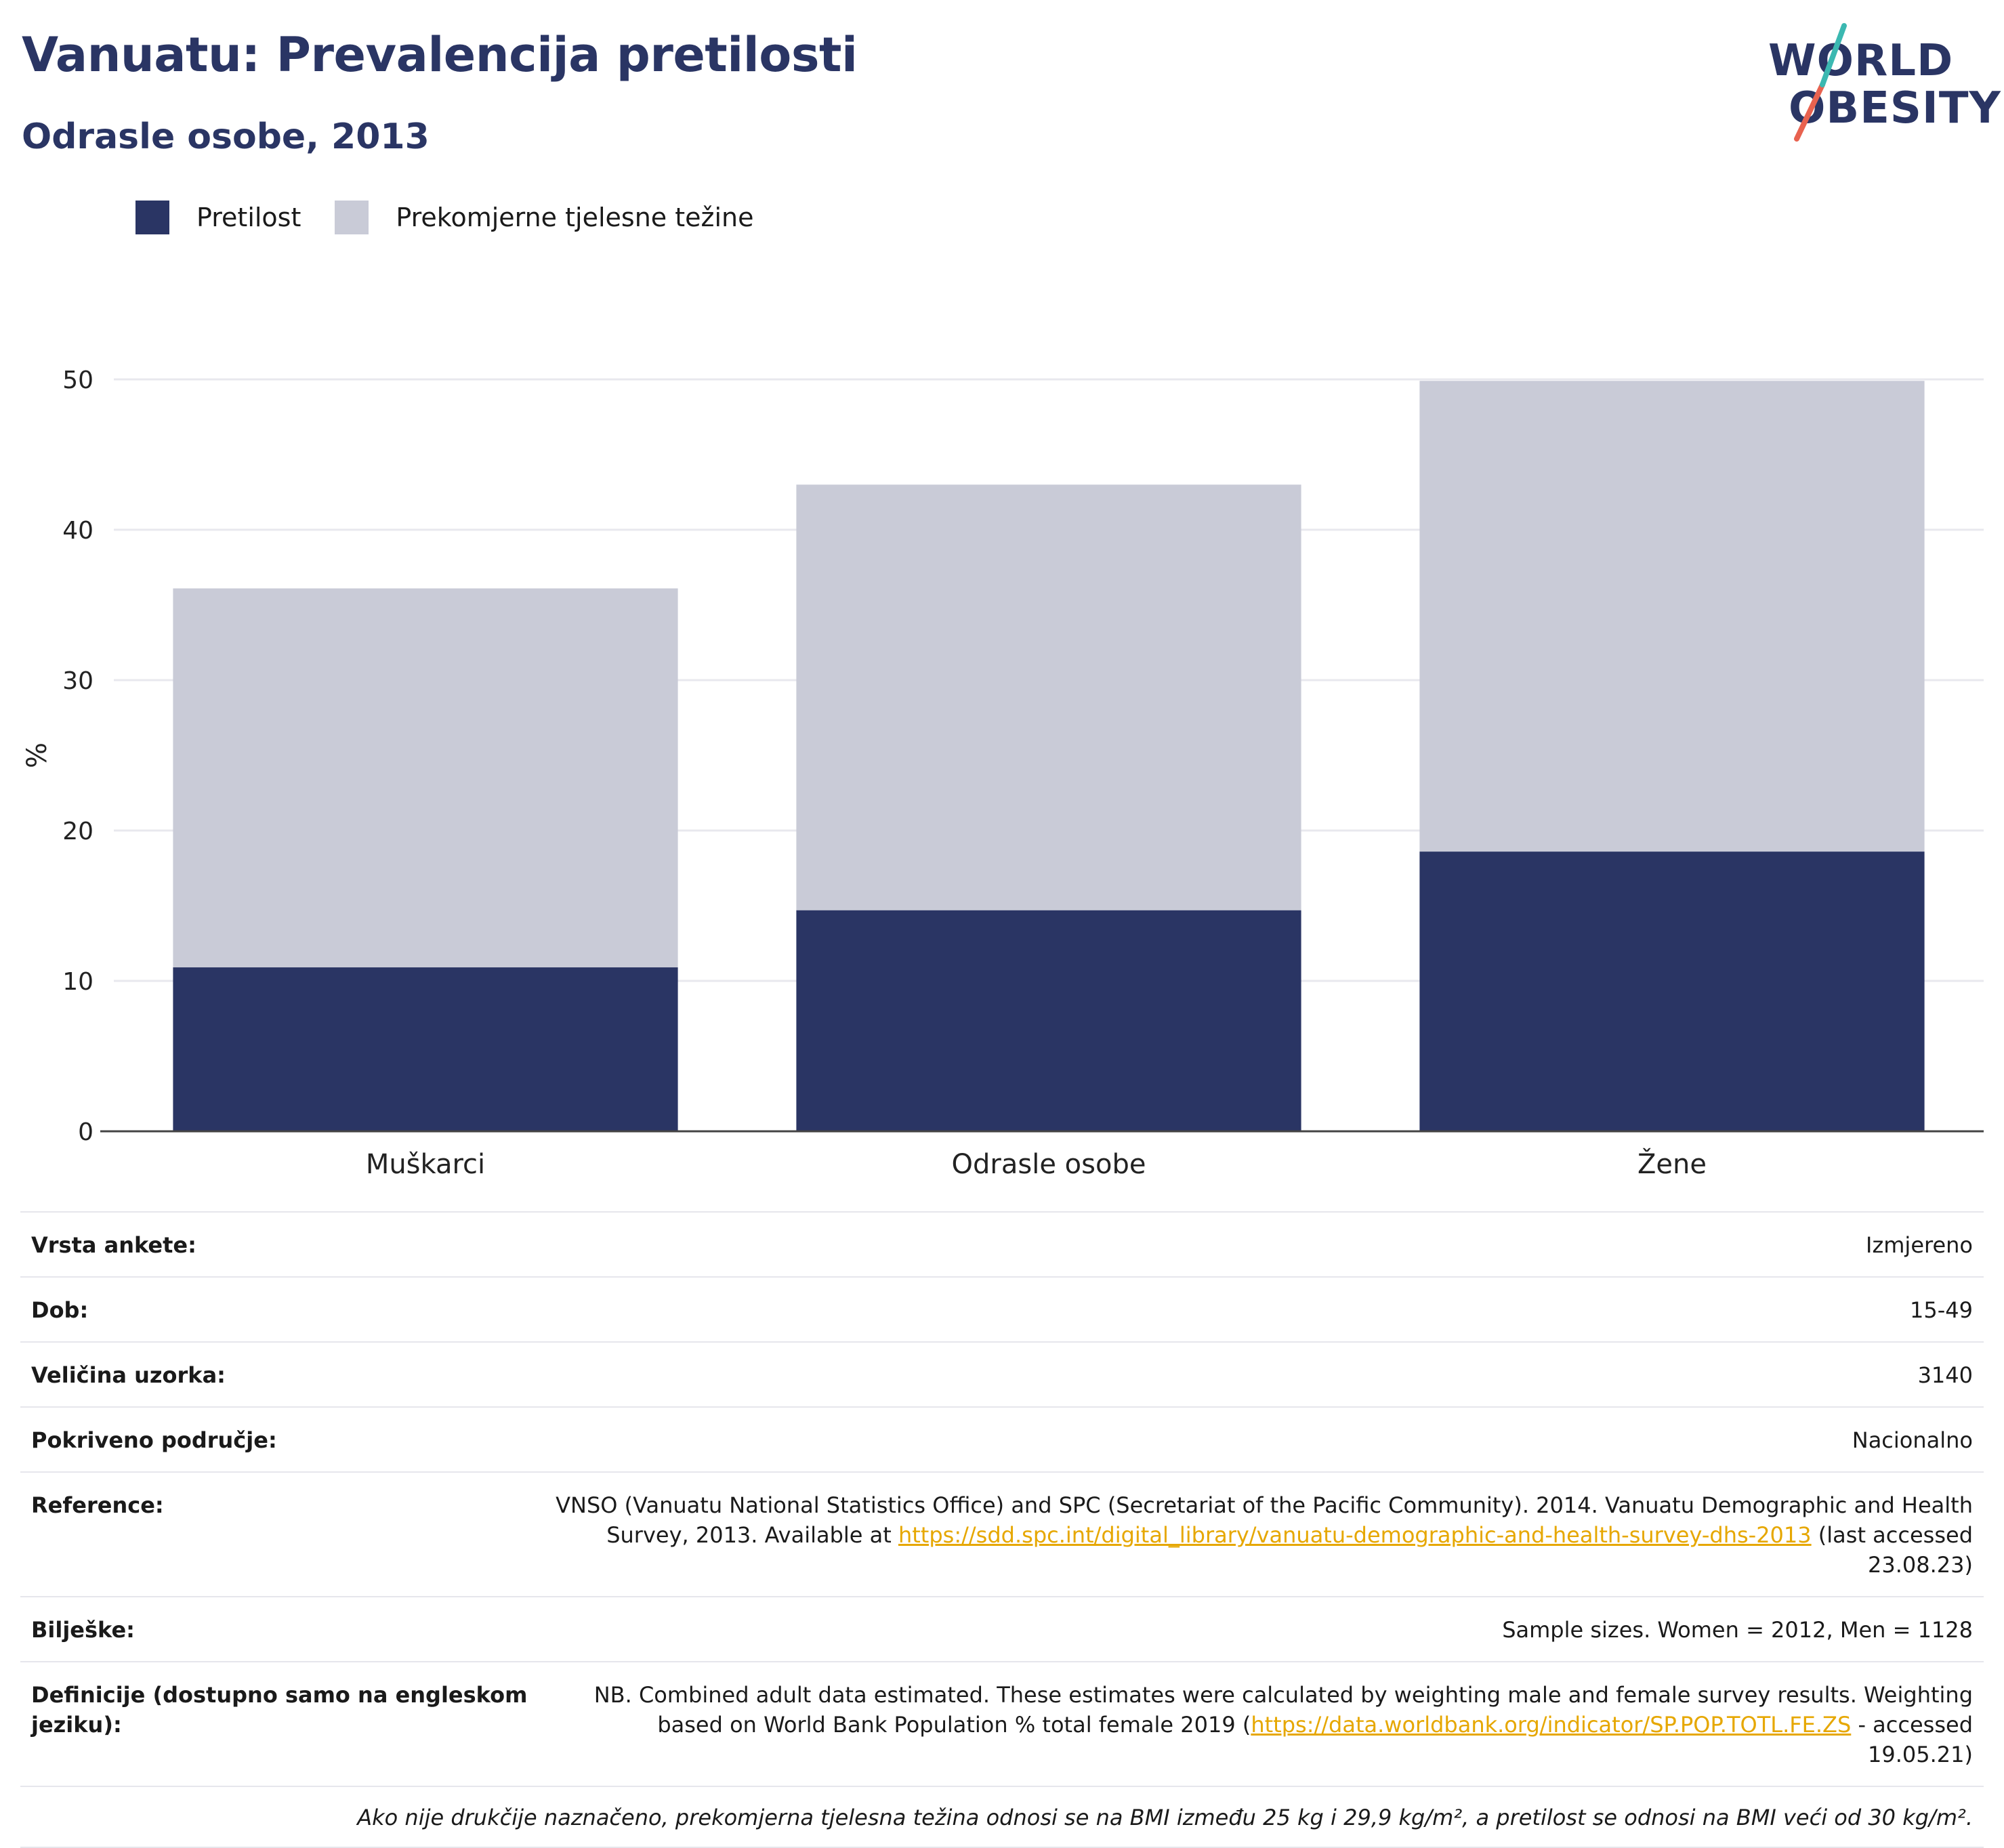 Image resolution: width=2004 pixels, height=1848 pixels. I want to click on x-category-label: Odrasle osobe, so click(1049, 1164).